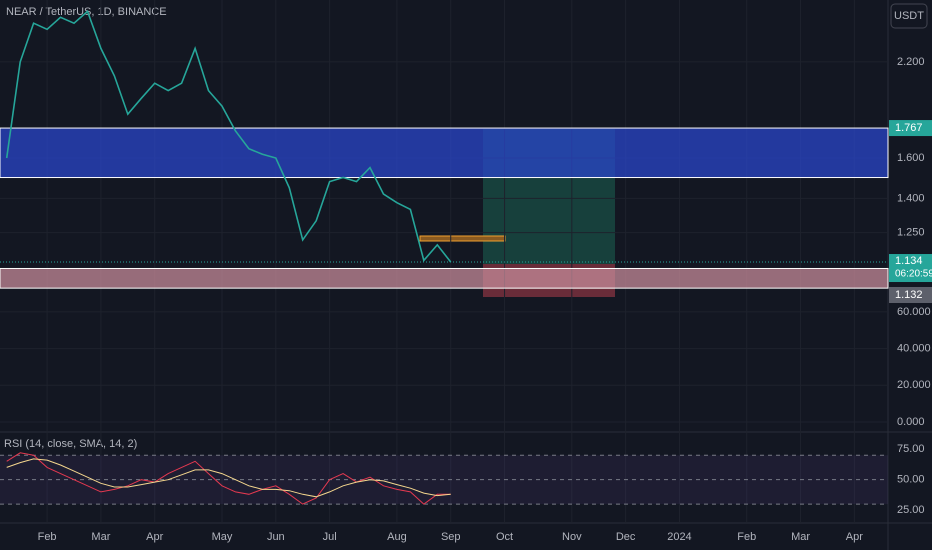 The height and width of the screenshot is (550, 932). What do you see at coordinates (913, 274) in the screenshot?
I see `countdown: 06:20:59` at bounding box center [913, 274].